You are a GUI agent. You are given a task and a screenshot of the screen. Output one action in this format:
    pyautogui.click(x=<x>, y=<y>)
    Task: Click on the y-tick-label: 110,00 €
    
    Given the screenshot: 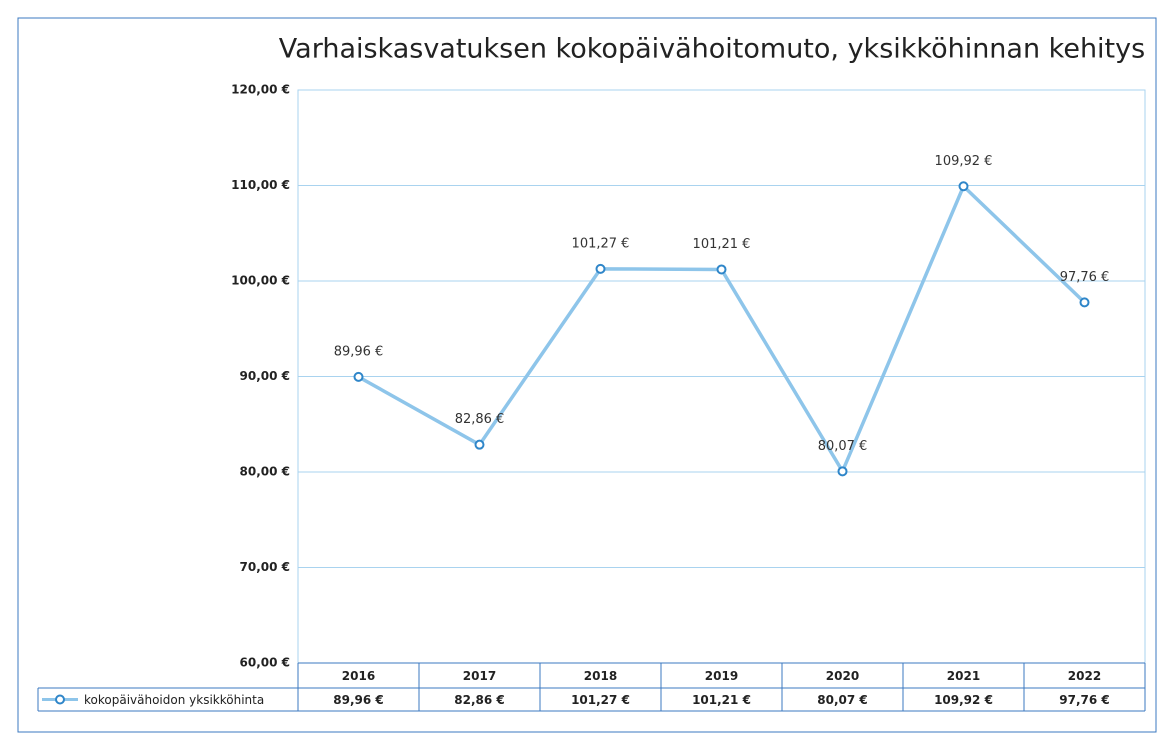 What is the action you would take?
    pyautogui.click(x=260, y=185)
    